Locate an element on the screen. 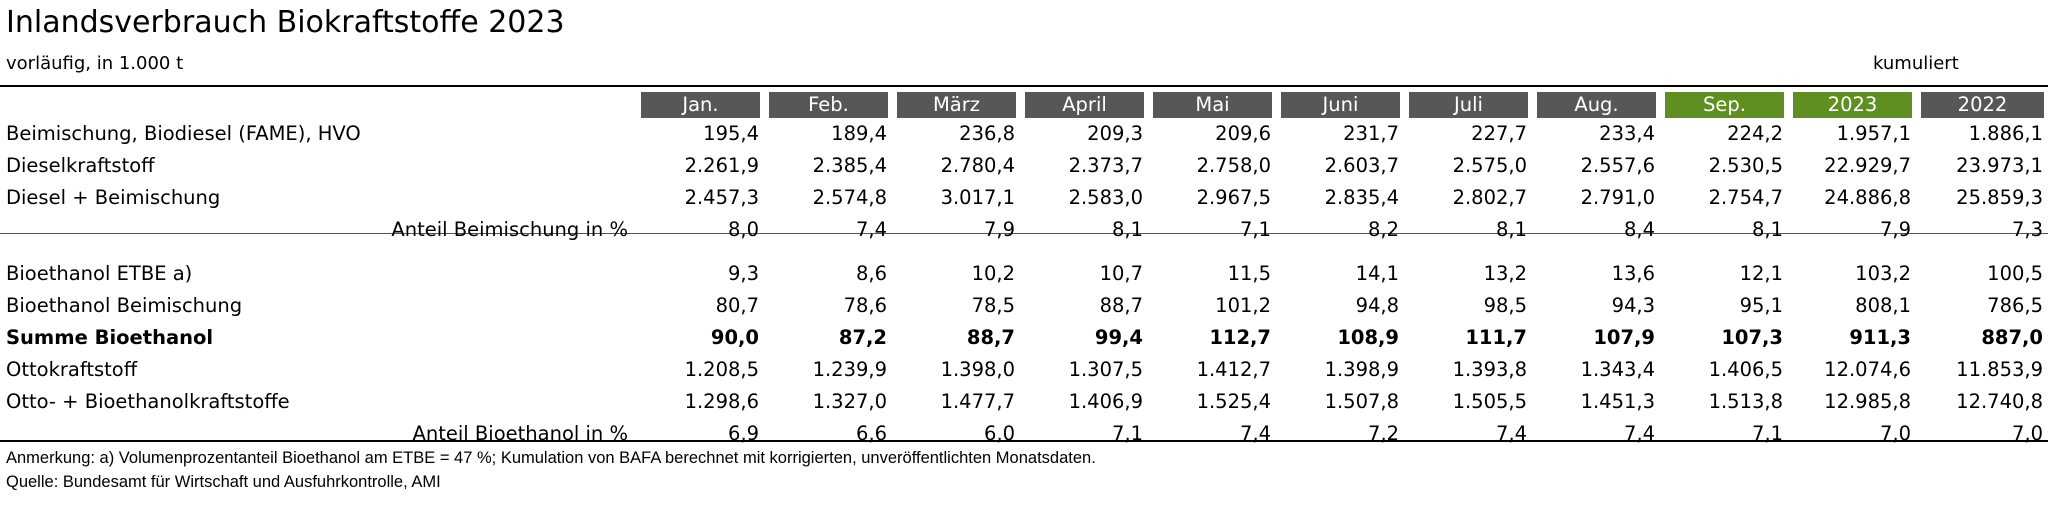 This screenshot has height=506, width=2048. header-mai: Mai is located at coordinates (1212, 104).